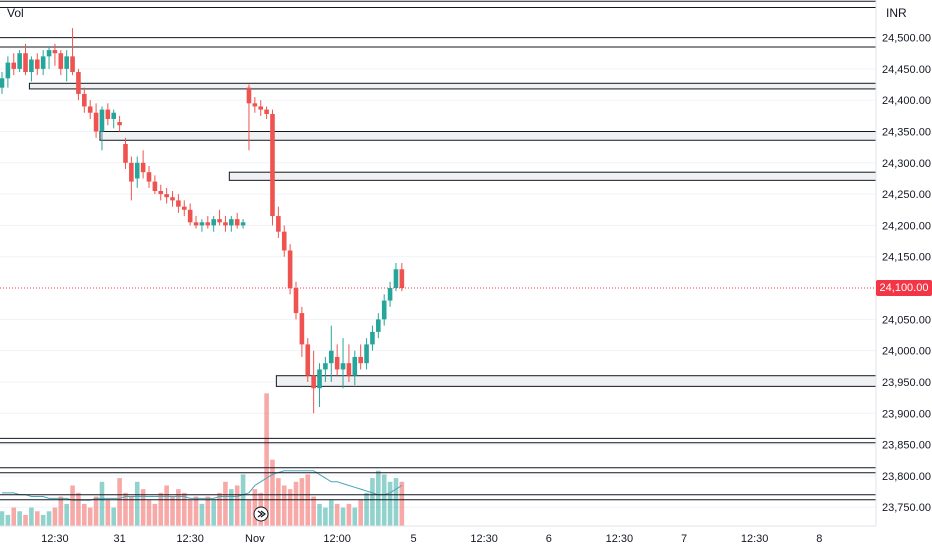 This screenshot has height=550, width=932. Describe the element at coordinates (906, 383) in the screenshot. I see `price-tick-label: 23,950.00` at that location.